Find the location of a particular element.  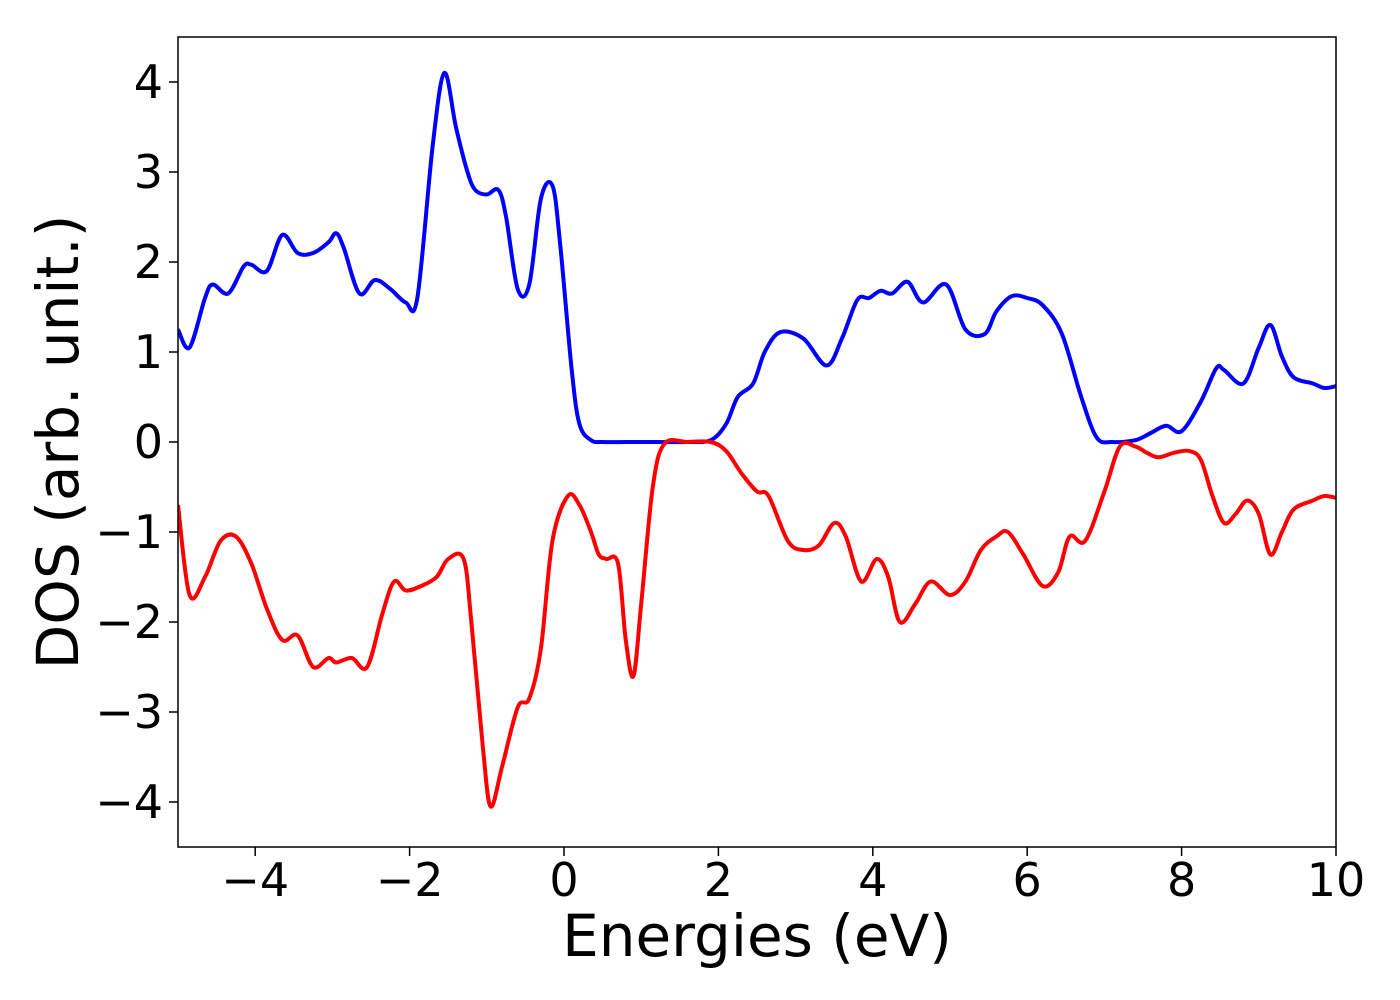

x-tick-label: 10 is located at coordinates (1336, 880).